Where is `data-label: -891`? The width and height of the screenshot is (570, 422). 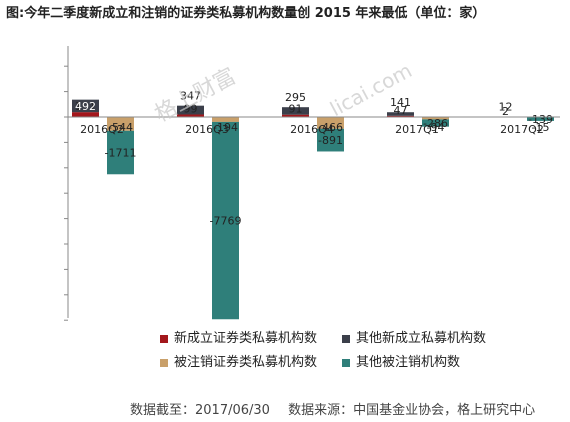
data-label: -891 is located at coordinates (330, 140).